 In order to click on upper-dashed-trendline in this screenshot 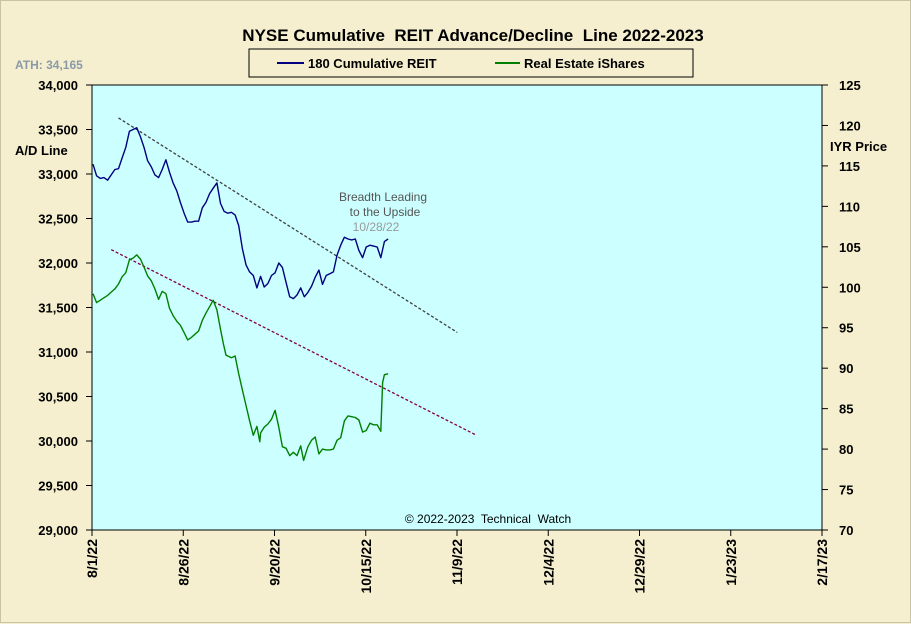, I will do `click(288, 225)`.